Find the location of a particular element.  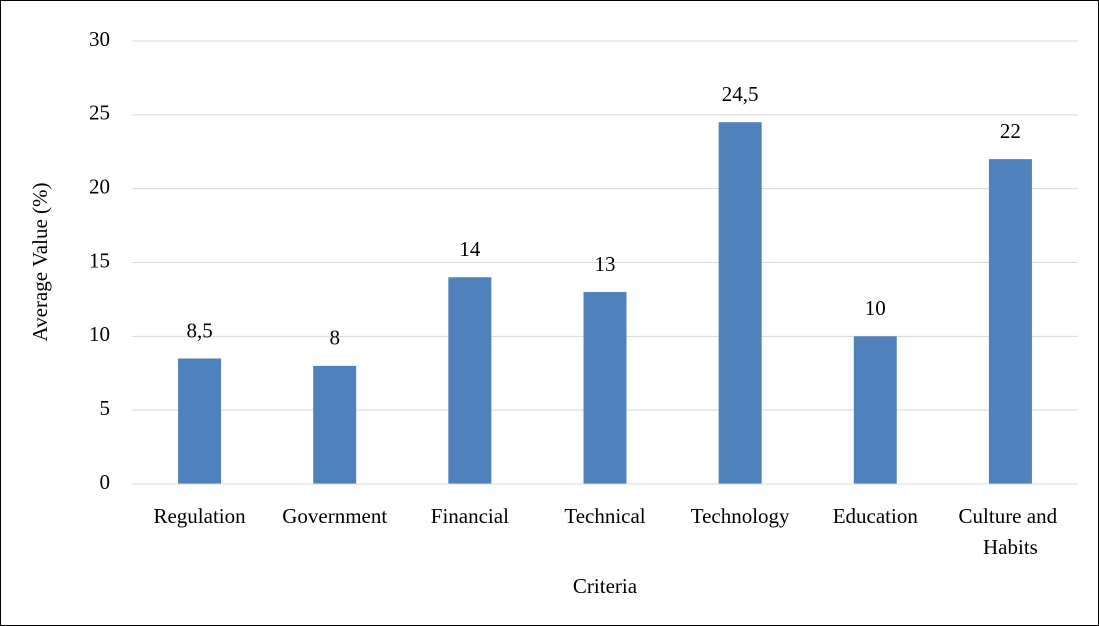

x-tick-label: Technical is located at coordinates (604, 516).